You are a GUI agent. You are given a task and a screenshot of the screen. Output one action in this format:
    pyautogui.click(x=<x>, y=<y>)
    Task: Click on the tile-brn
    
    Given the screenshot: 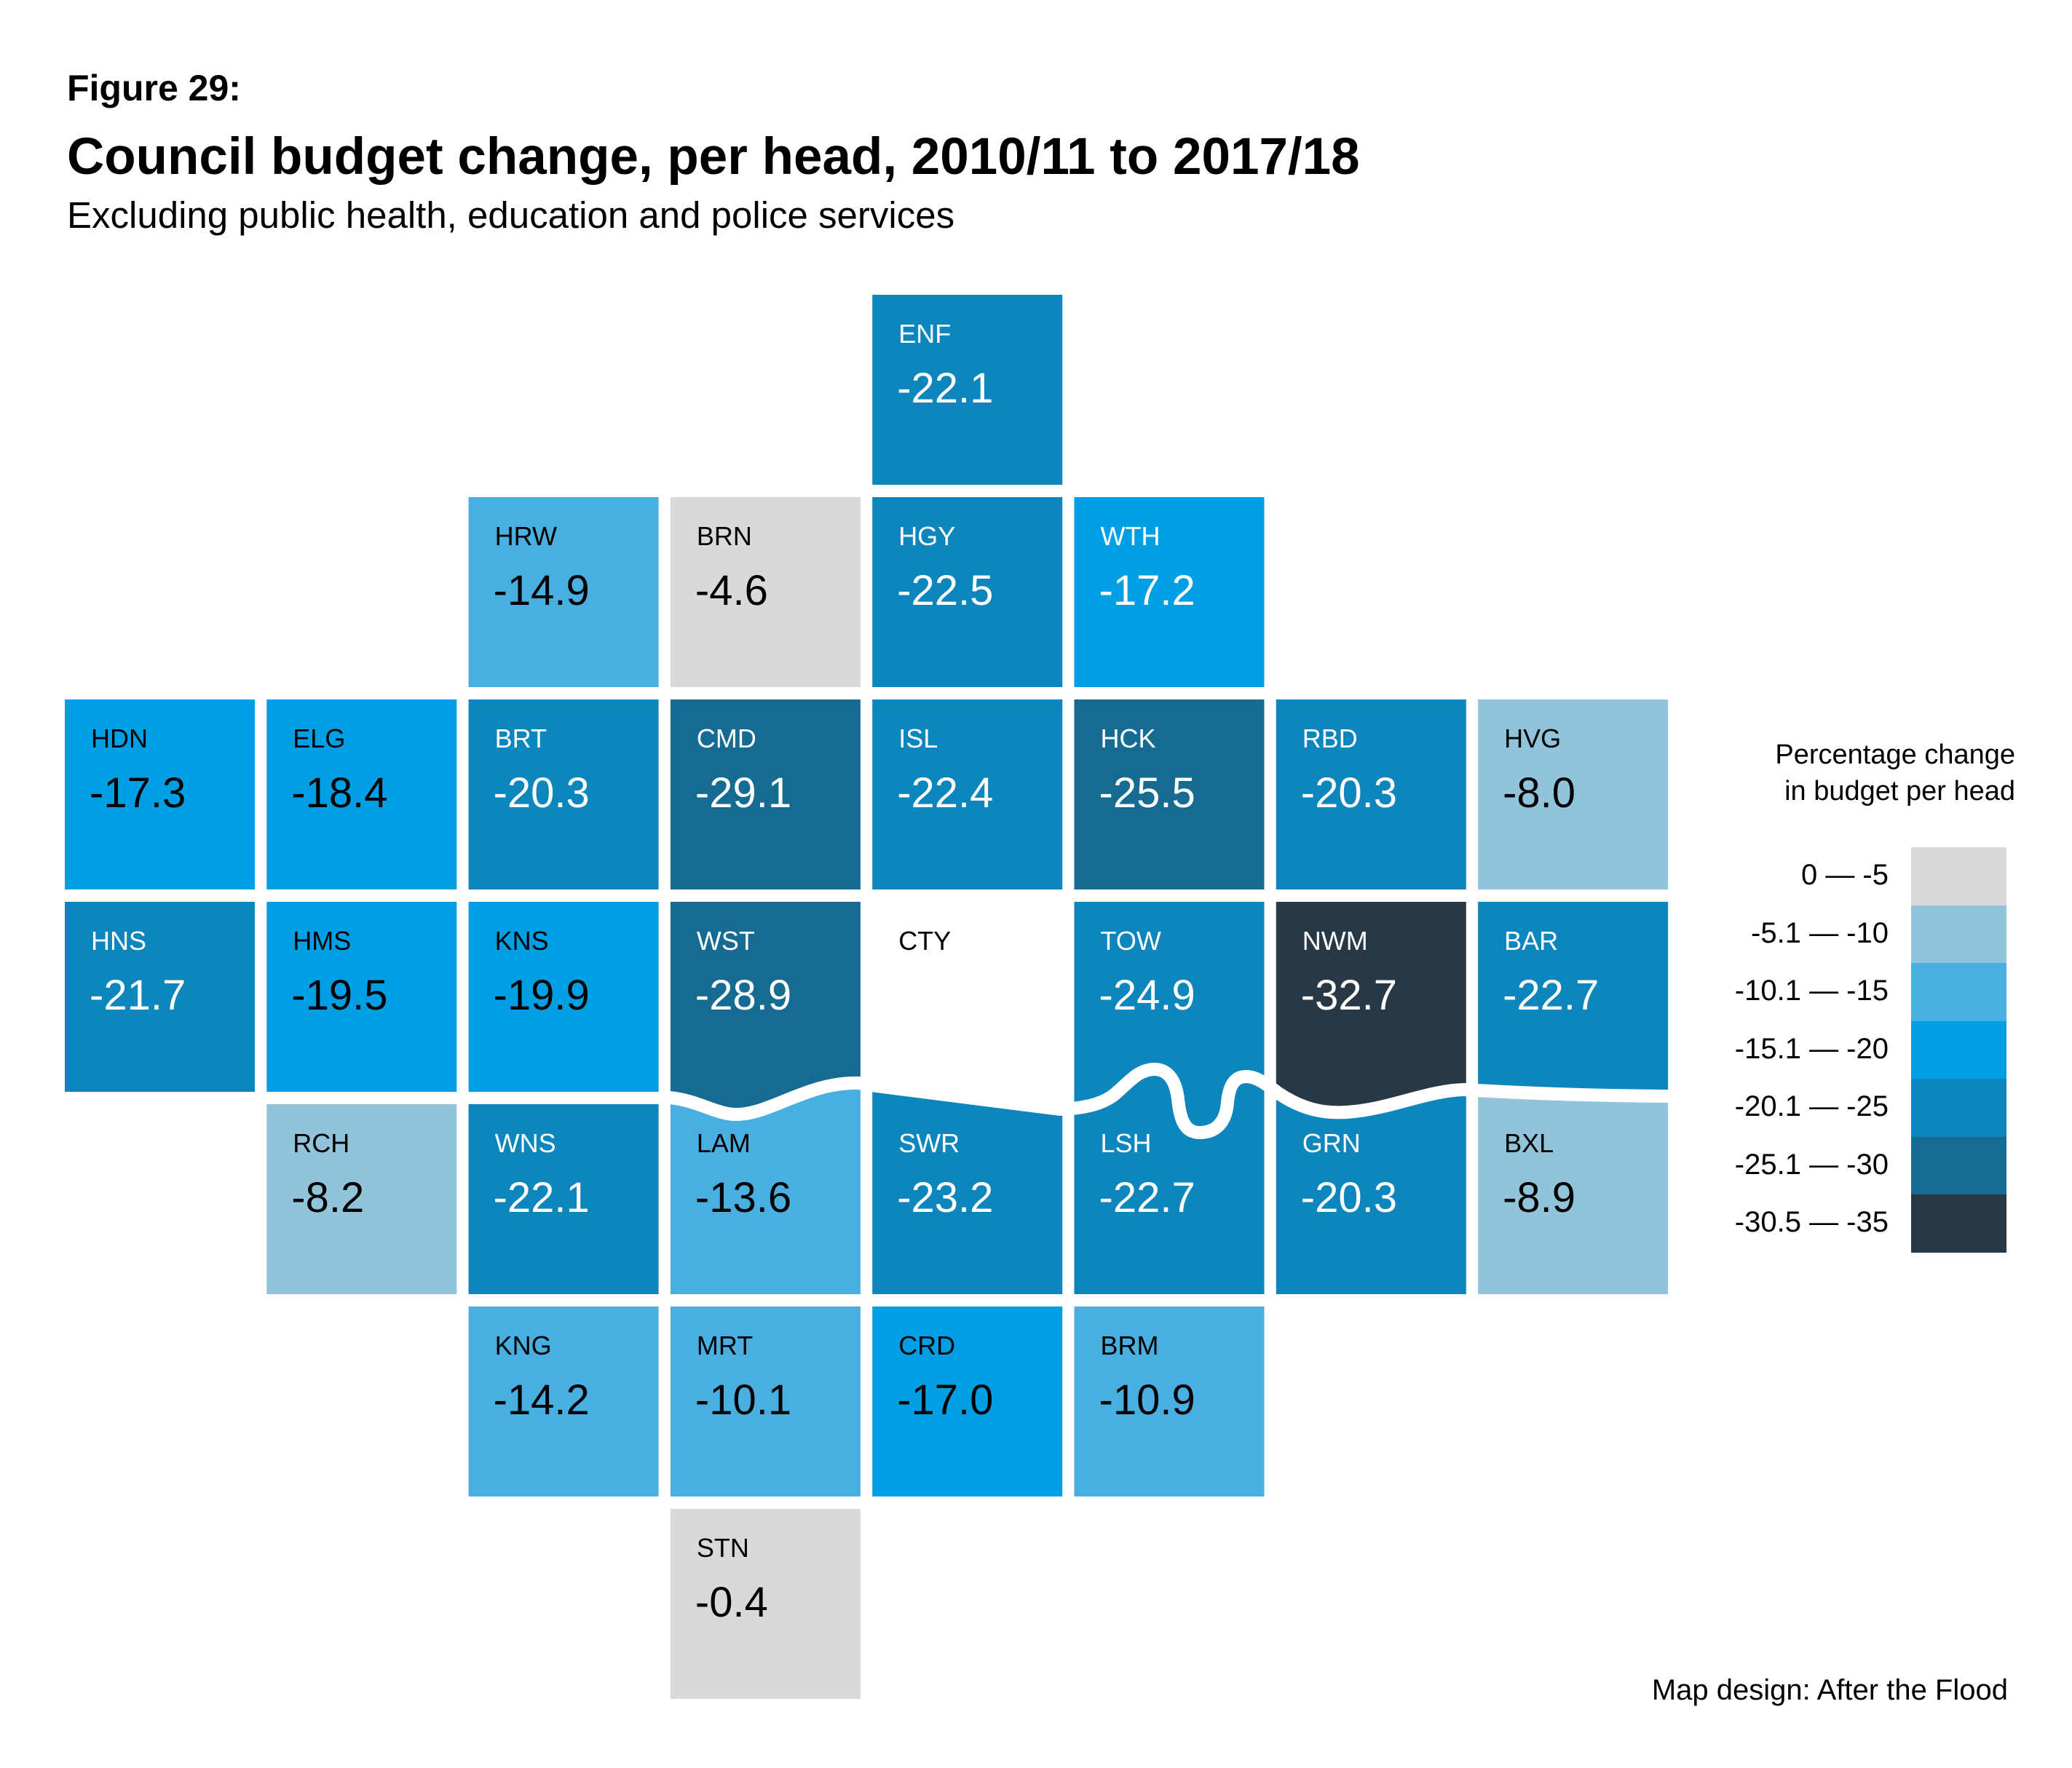 What is the action you would take?
    pyautogui.click(x=765, y=592)
    